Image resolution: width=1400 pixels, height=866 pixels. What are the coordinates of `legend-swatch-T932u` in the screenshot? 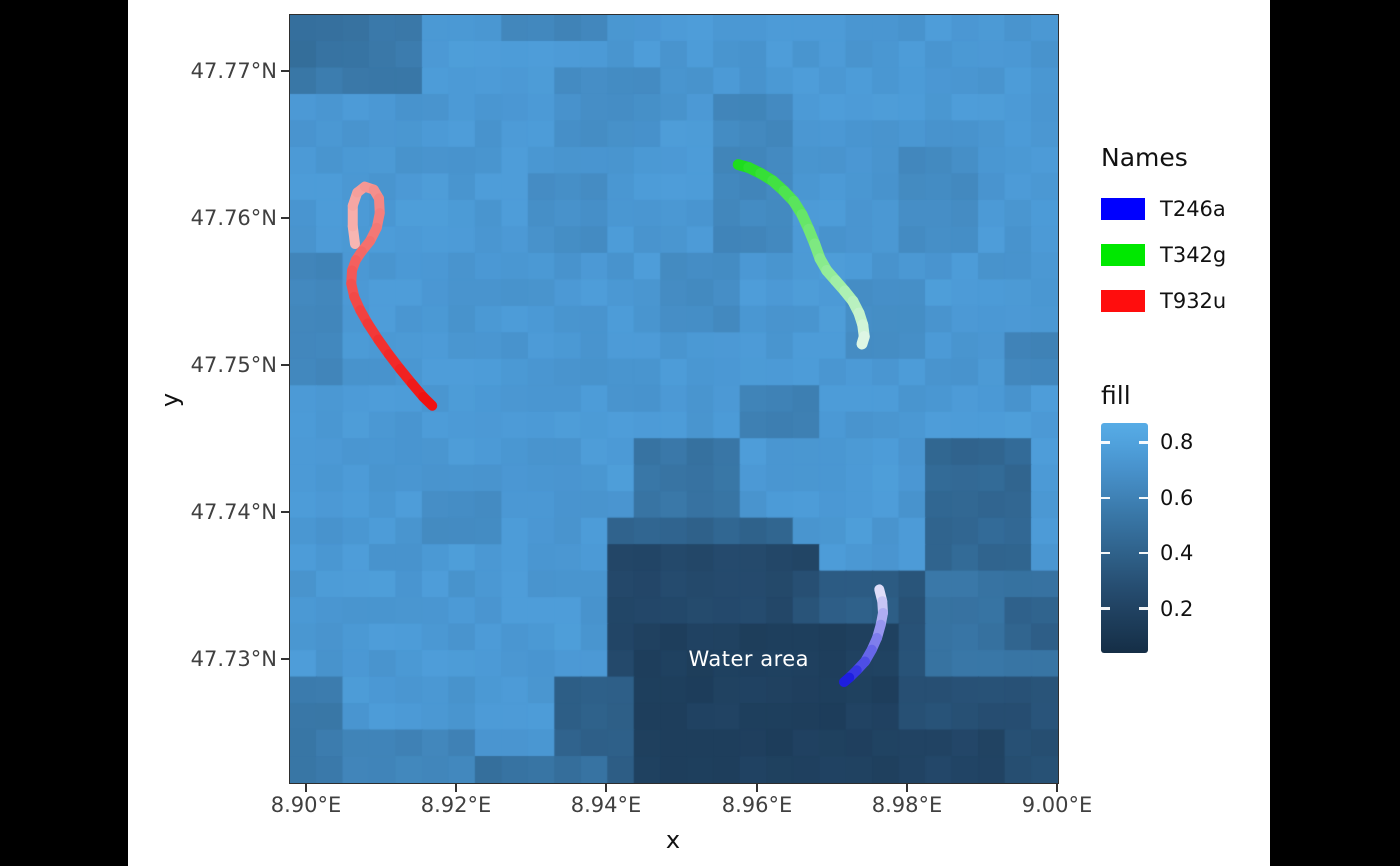 It's located at (1123, 301).